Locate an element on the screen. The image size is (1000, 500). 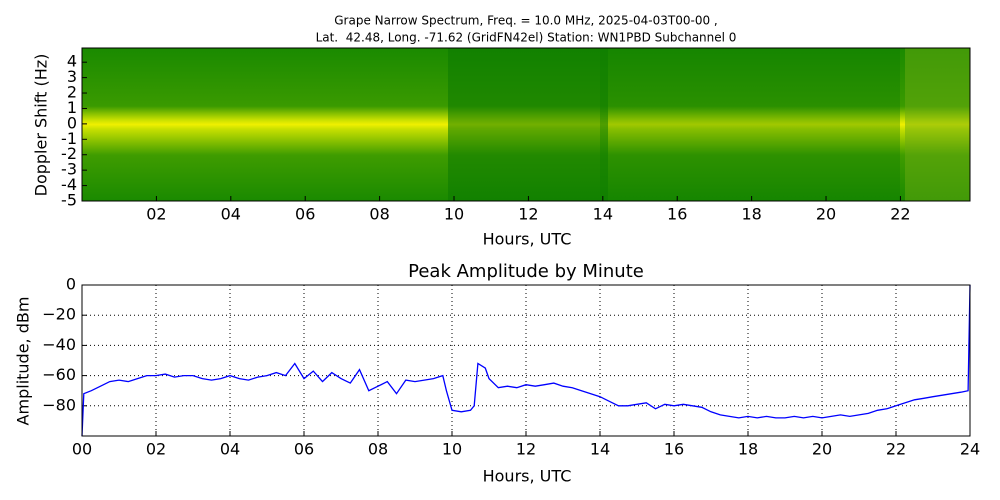
y-tick-label: 2 is located at coordinates (72, 92).